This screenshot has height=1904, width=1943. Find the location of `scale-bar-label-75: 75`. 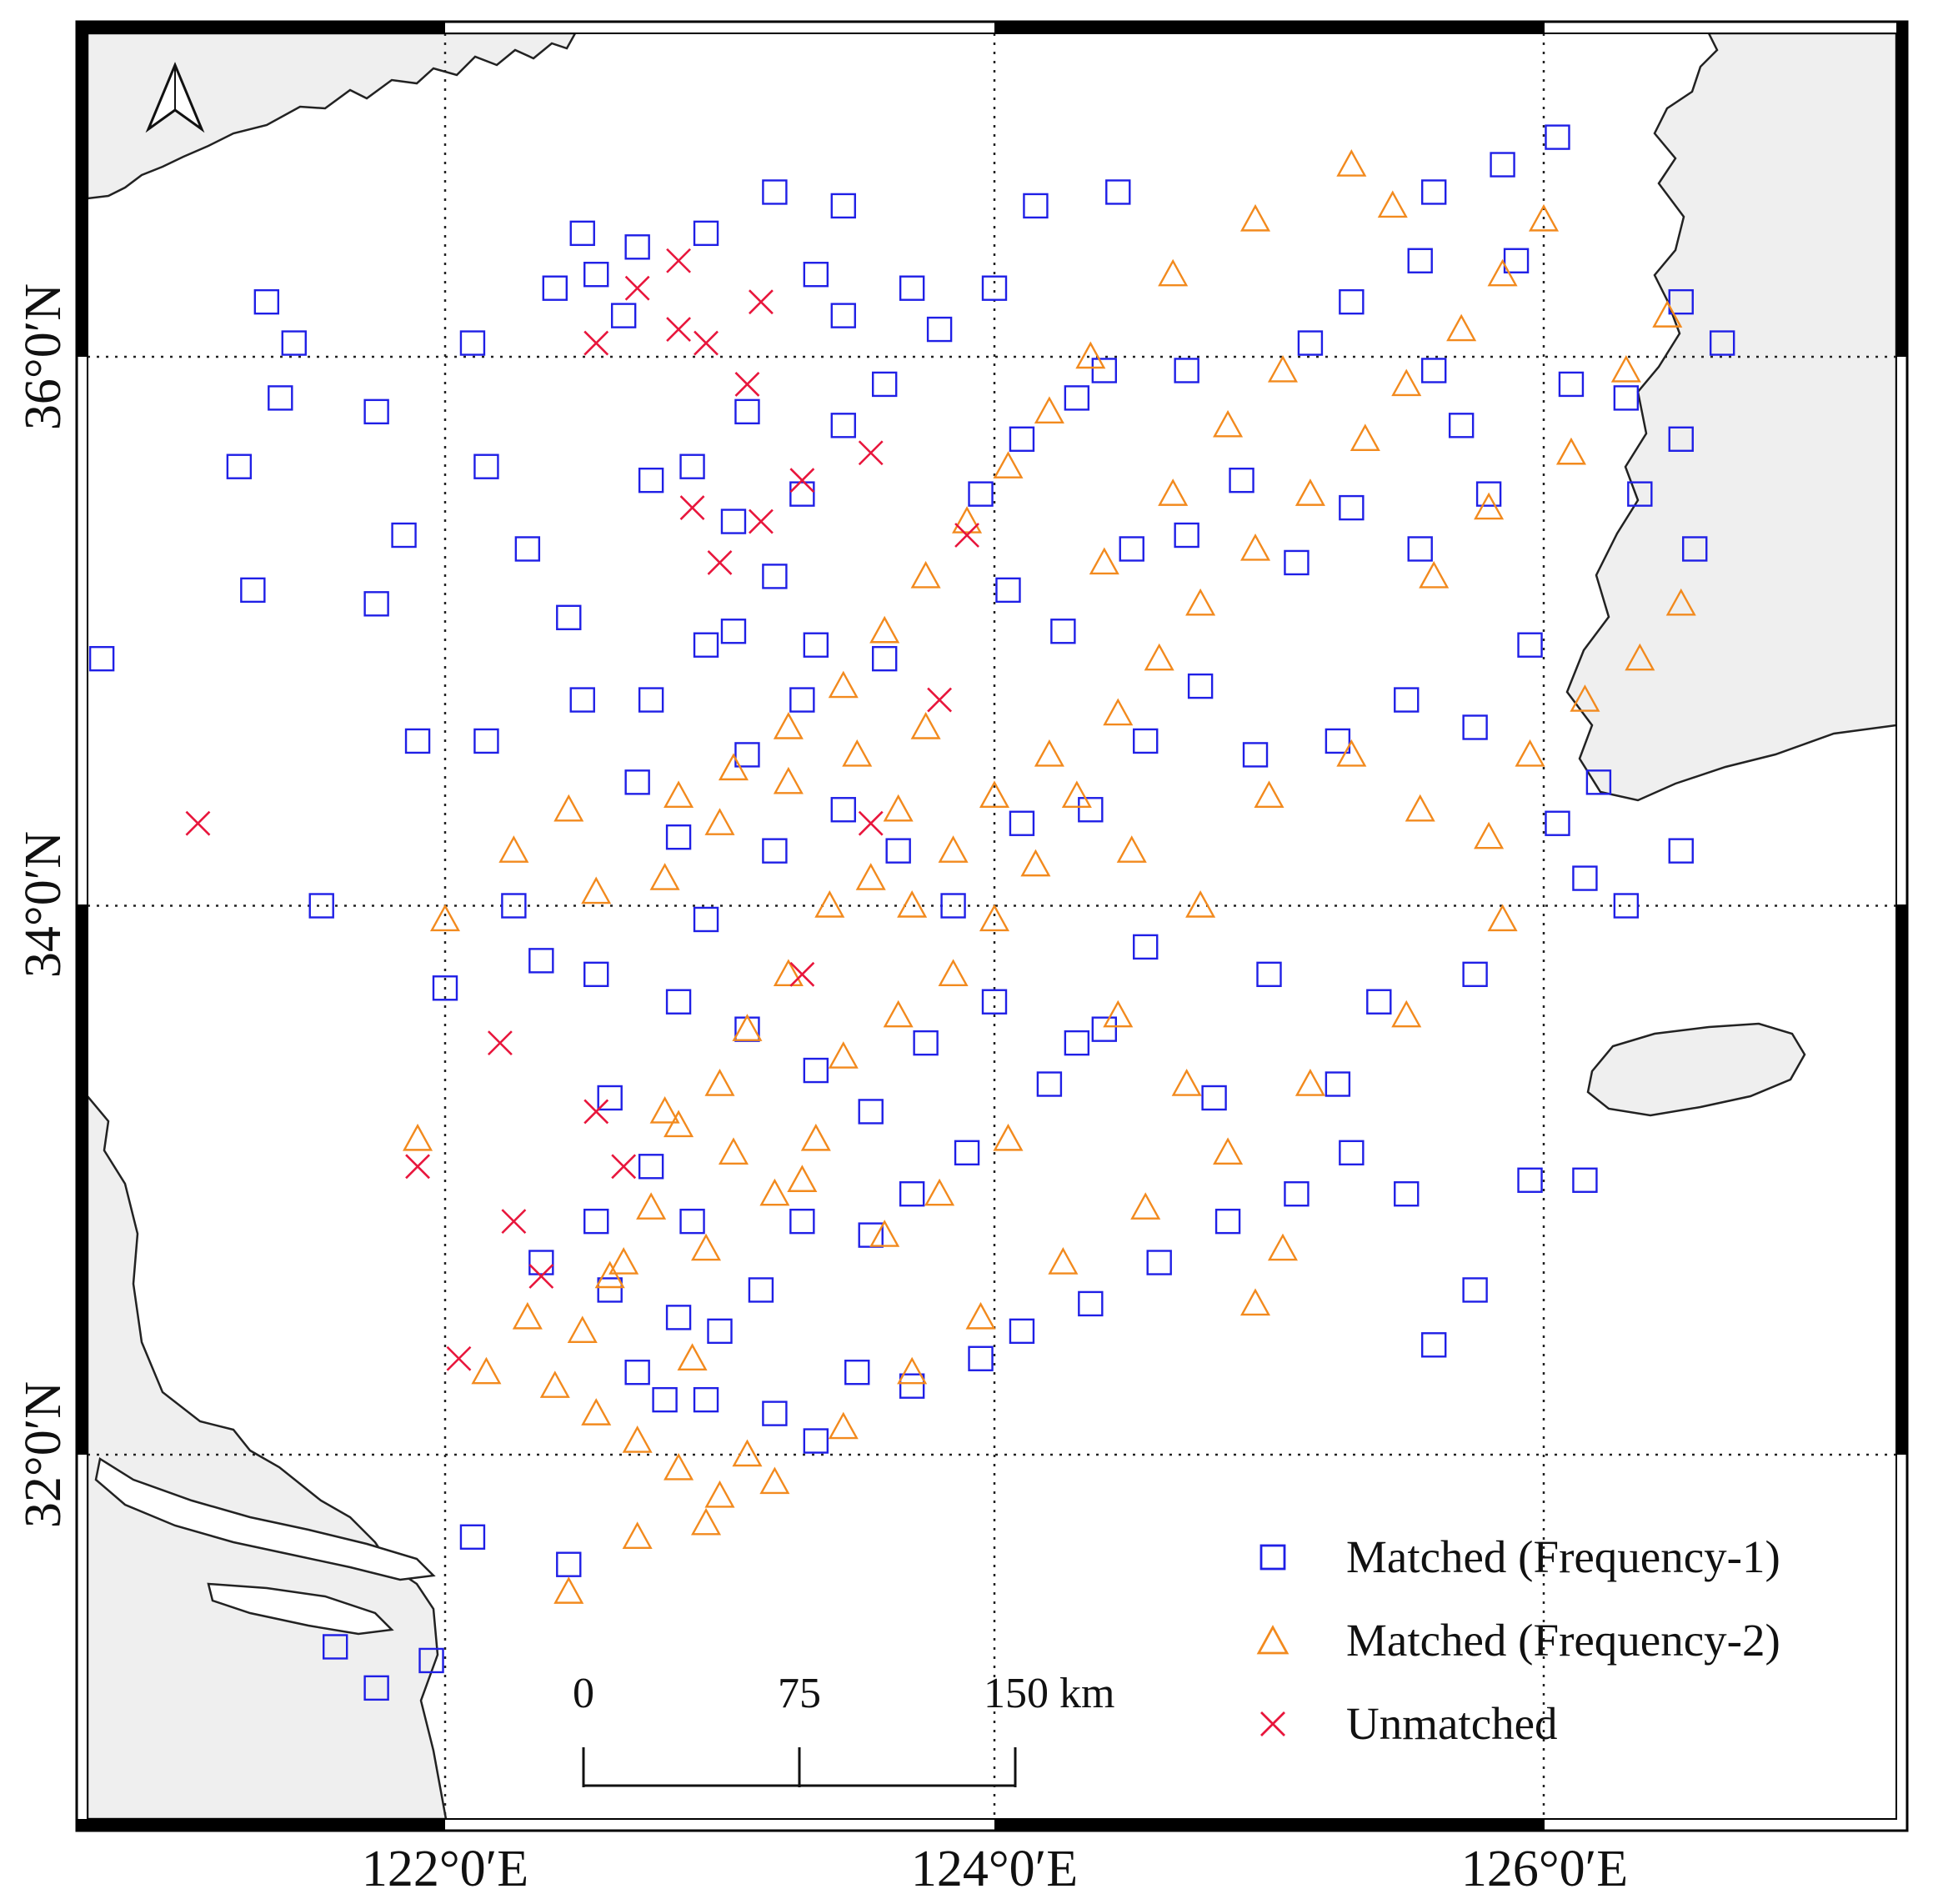

scale-bar-label-75: 75 is located at coordinates (799, 1693).